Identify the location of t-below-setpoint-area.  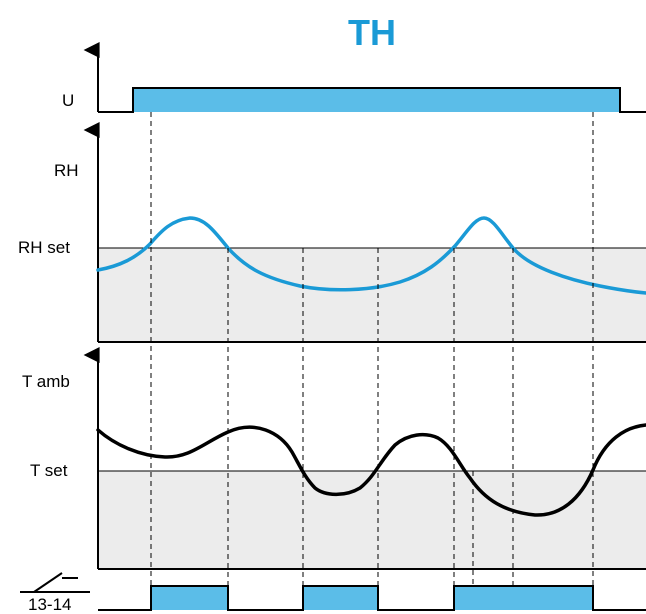
(372, 520).